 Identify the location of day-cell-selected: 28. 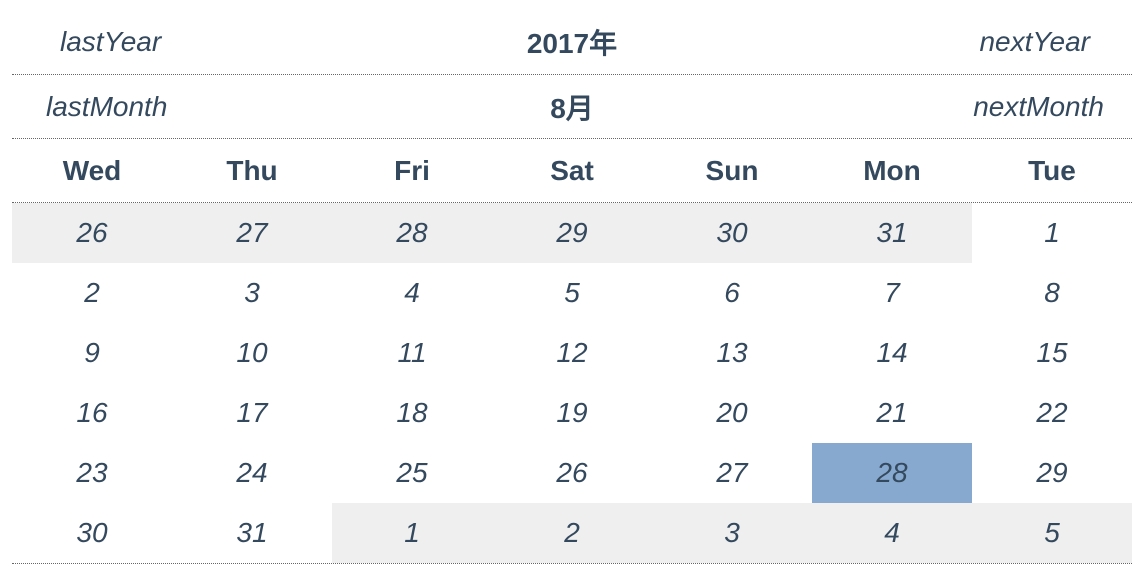
(892, 473).